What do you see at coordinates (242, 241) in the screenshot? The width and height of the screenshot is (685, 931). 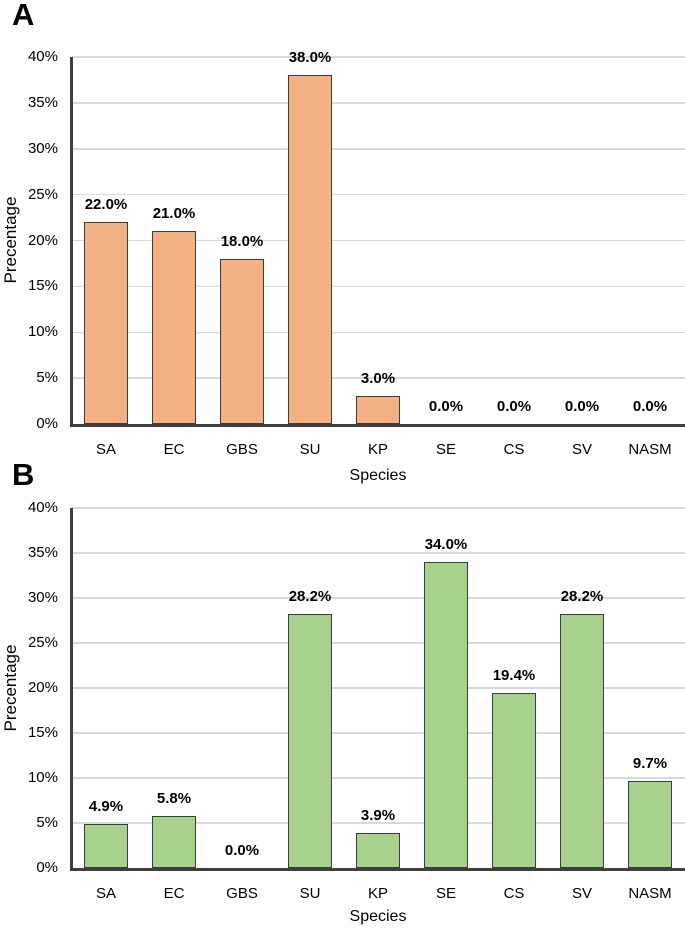 I see `bar-value-label: 18.0%` at bounding box center [242, 241].